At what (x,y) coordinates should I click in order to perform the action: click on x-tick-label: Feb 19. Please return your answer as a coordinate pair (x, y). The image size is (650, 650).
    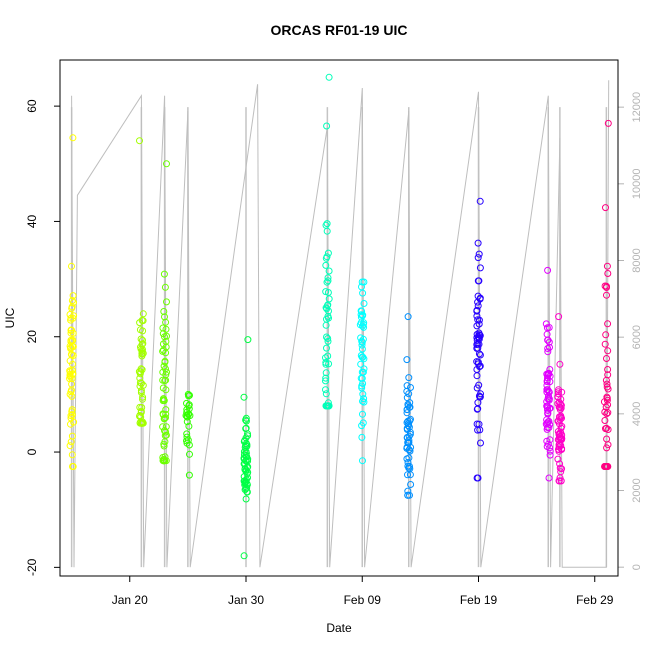
    Looking at the image, I should click on (479, 600).